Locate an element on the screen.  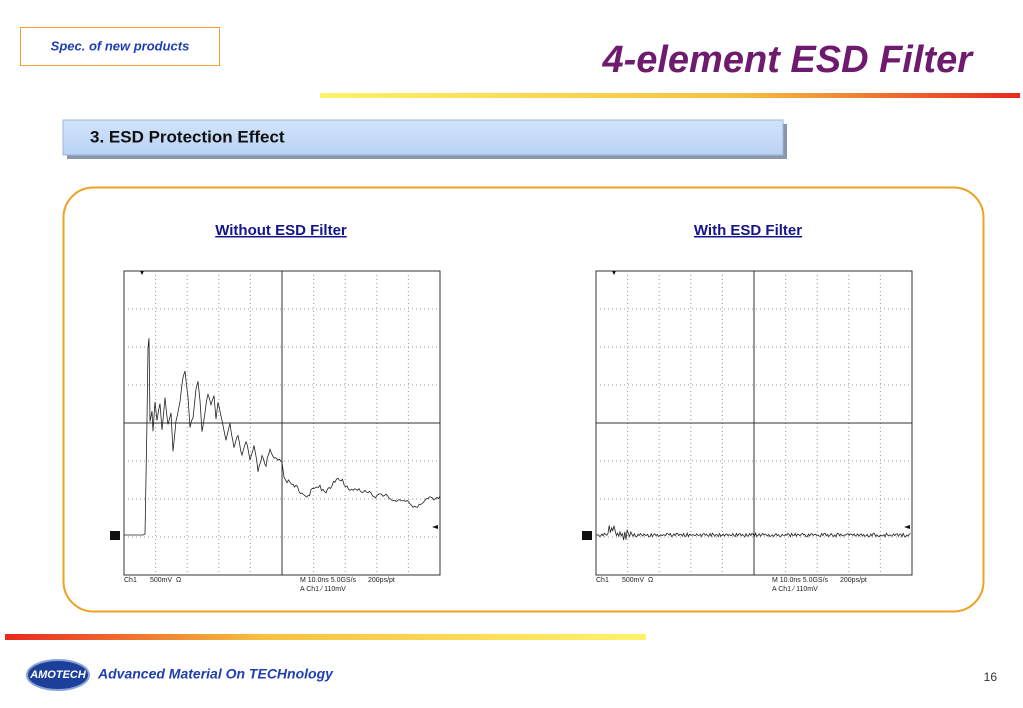
tag: Spec. of new products is located at coordinates (120, 45).